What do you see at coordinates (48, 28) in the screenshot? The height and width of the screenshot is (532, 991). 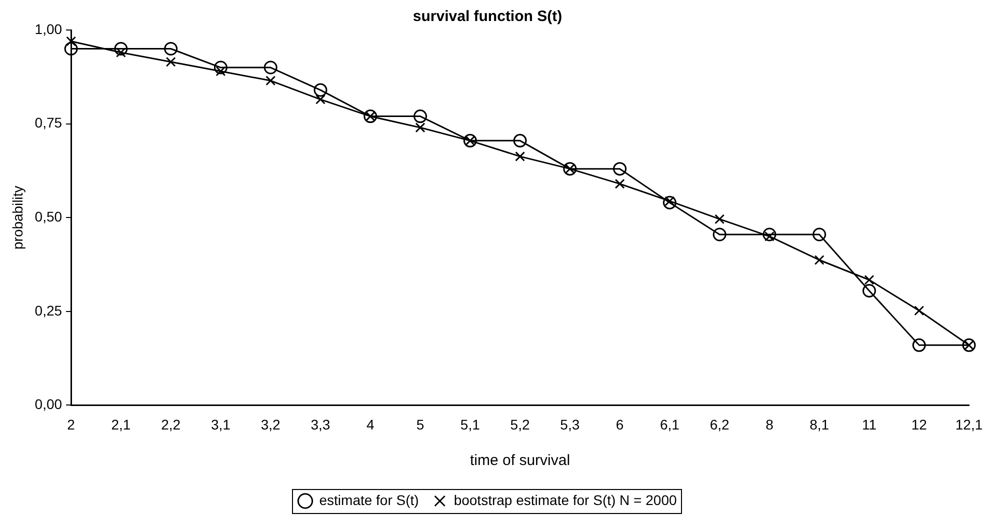 I see `y-tick-label: 1,00` at bounding box center [48, 28].